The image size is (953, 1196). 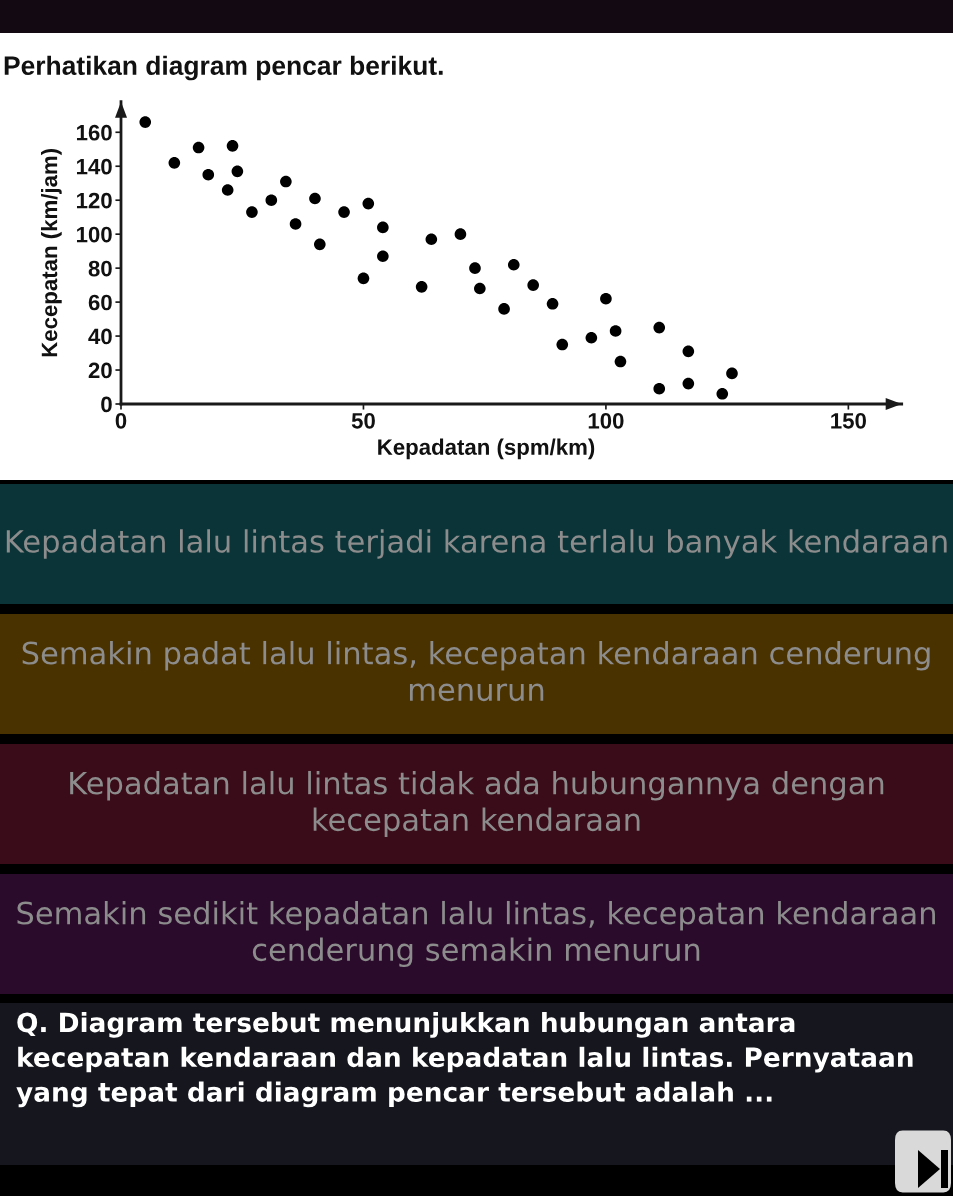 I want to click on x-tick-label: 50, so click(x=363, y=420).